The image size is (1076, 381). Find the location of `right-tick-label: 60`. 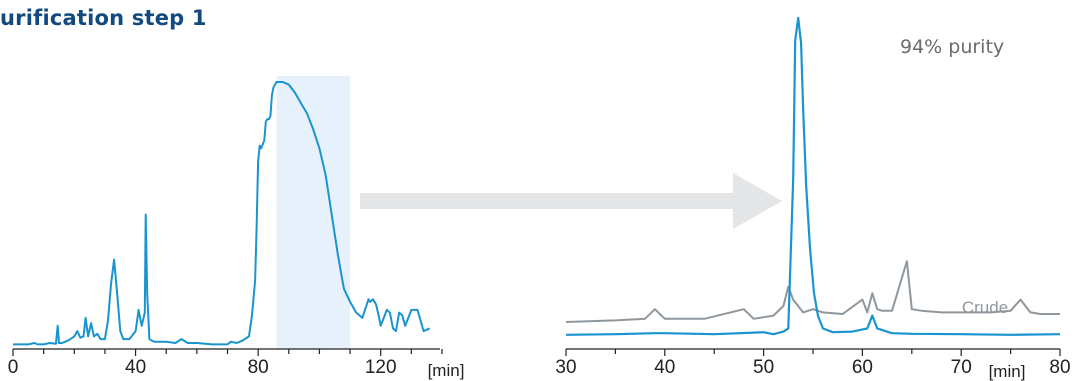

right-tick-label: 60 is located at coordinates (862, 367).